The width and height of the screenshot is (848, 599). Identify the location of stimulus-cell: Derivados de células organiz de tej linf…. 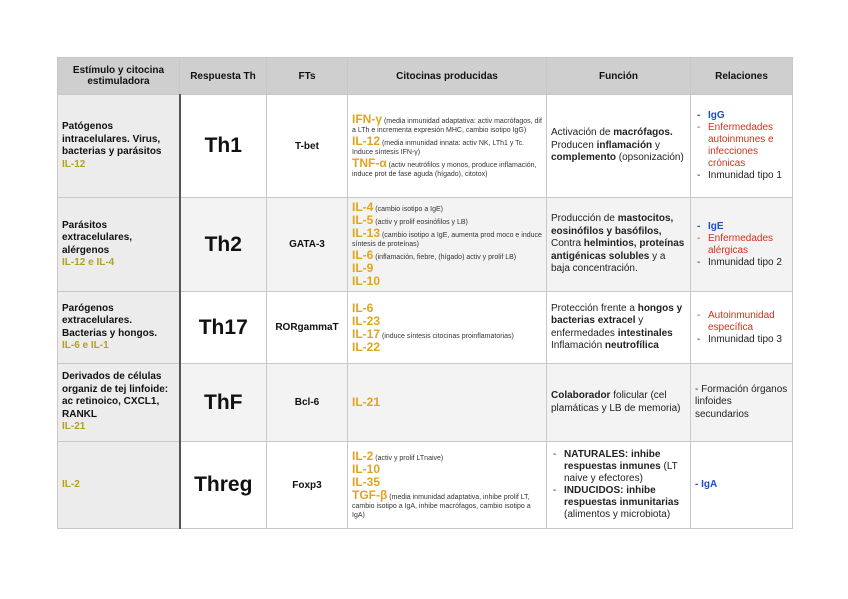
(119, 402).